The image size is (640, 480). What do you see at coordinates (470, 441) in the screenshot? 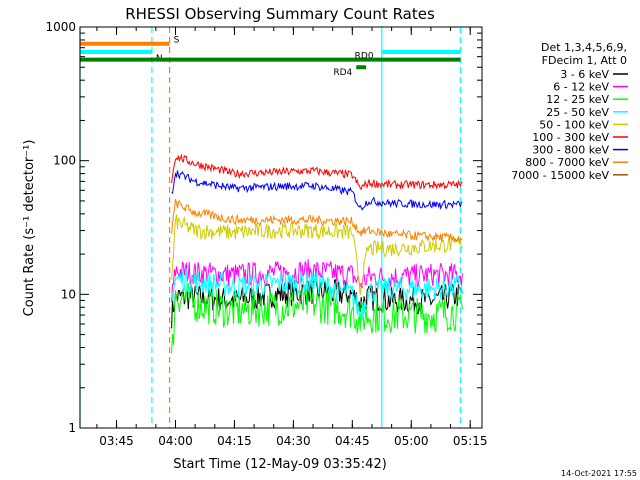
I see `x-tick-label: 05:15` at bounding box center [470, 441].